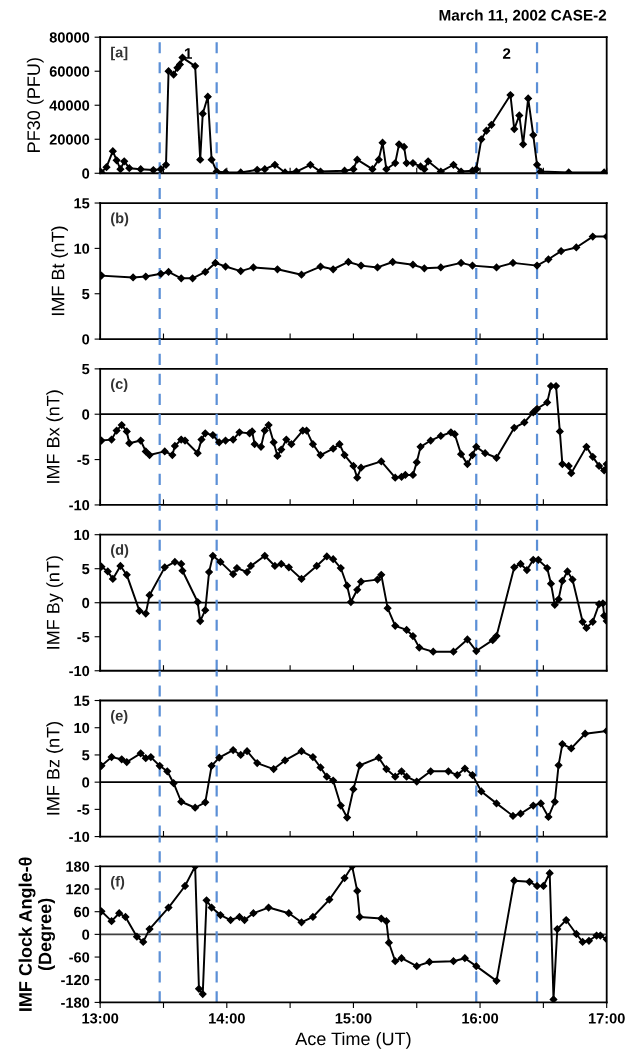  What do you see at coordinates (119, 53) in the screenshot?
I see `annotation: [a]` at bounding box center [119, 53].